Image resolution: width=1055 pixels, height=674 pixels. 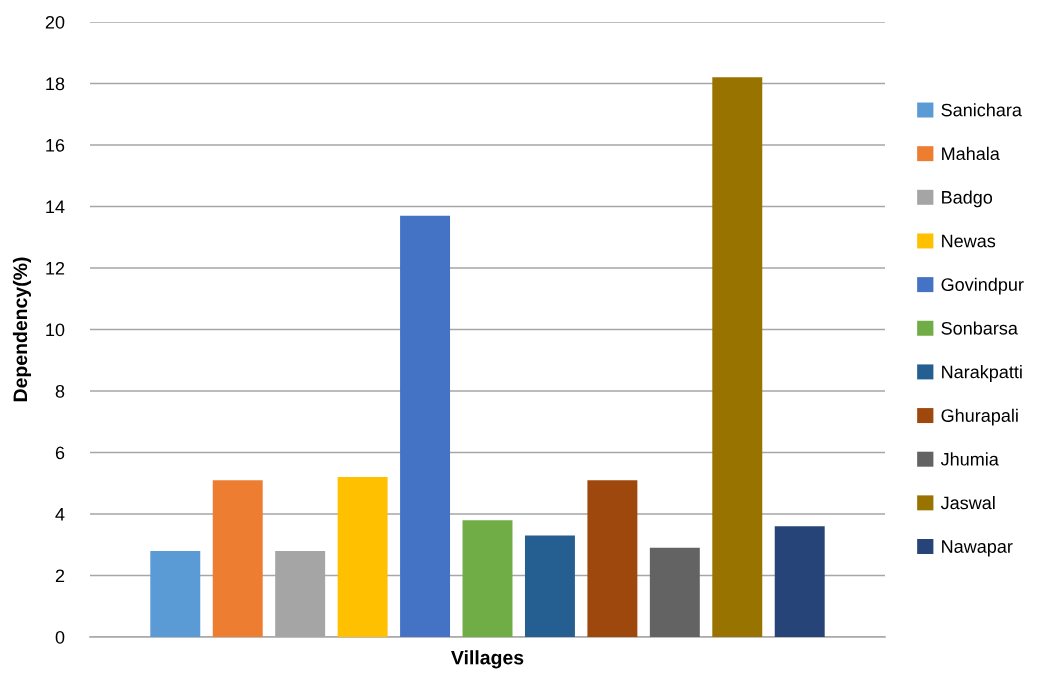 What do you see at coordinates (969, 459) in the screenshot?
I see `legend-label: Jhumia` at bounding box center [969, 459].